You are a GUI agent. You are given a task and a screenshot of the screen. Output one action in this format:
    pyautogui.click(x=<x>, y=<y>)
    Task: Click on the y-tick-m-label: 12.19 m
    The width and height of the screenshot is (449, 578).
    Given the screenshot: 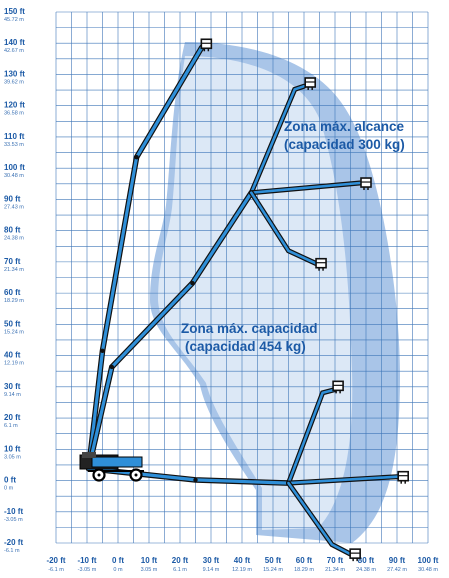 What is the action you would take?
    pyautogui.click(x=14, y=364)
    